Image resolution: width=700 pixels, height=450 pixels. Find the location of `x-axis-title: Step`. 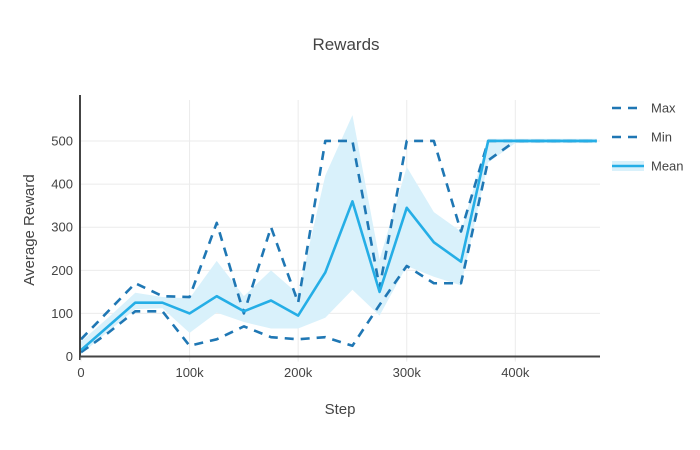

x-axis-title: Step is located at coordinates (340, 409).